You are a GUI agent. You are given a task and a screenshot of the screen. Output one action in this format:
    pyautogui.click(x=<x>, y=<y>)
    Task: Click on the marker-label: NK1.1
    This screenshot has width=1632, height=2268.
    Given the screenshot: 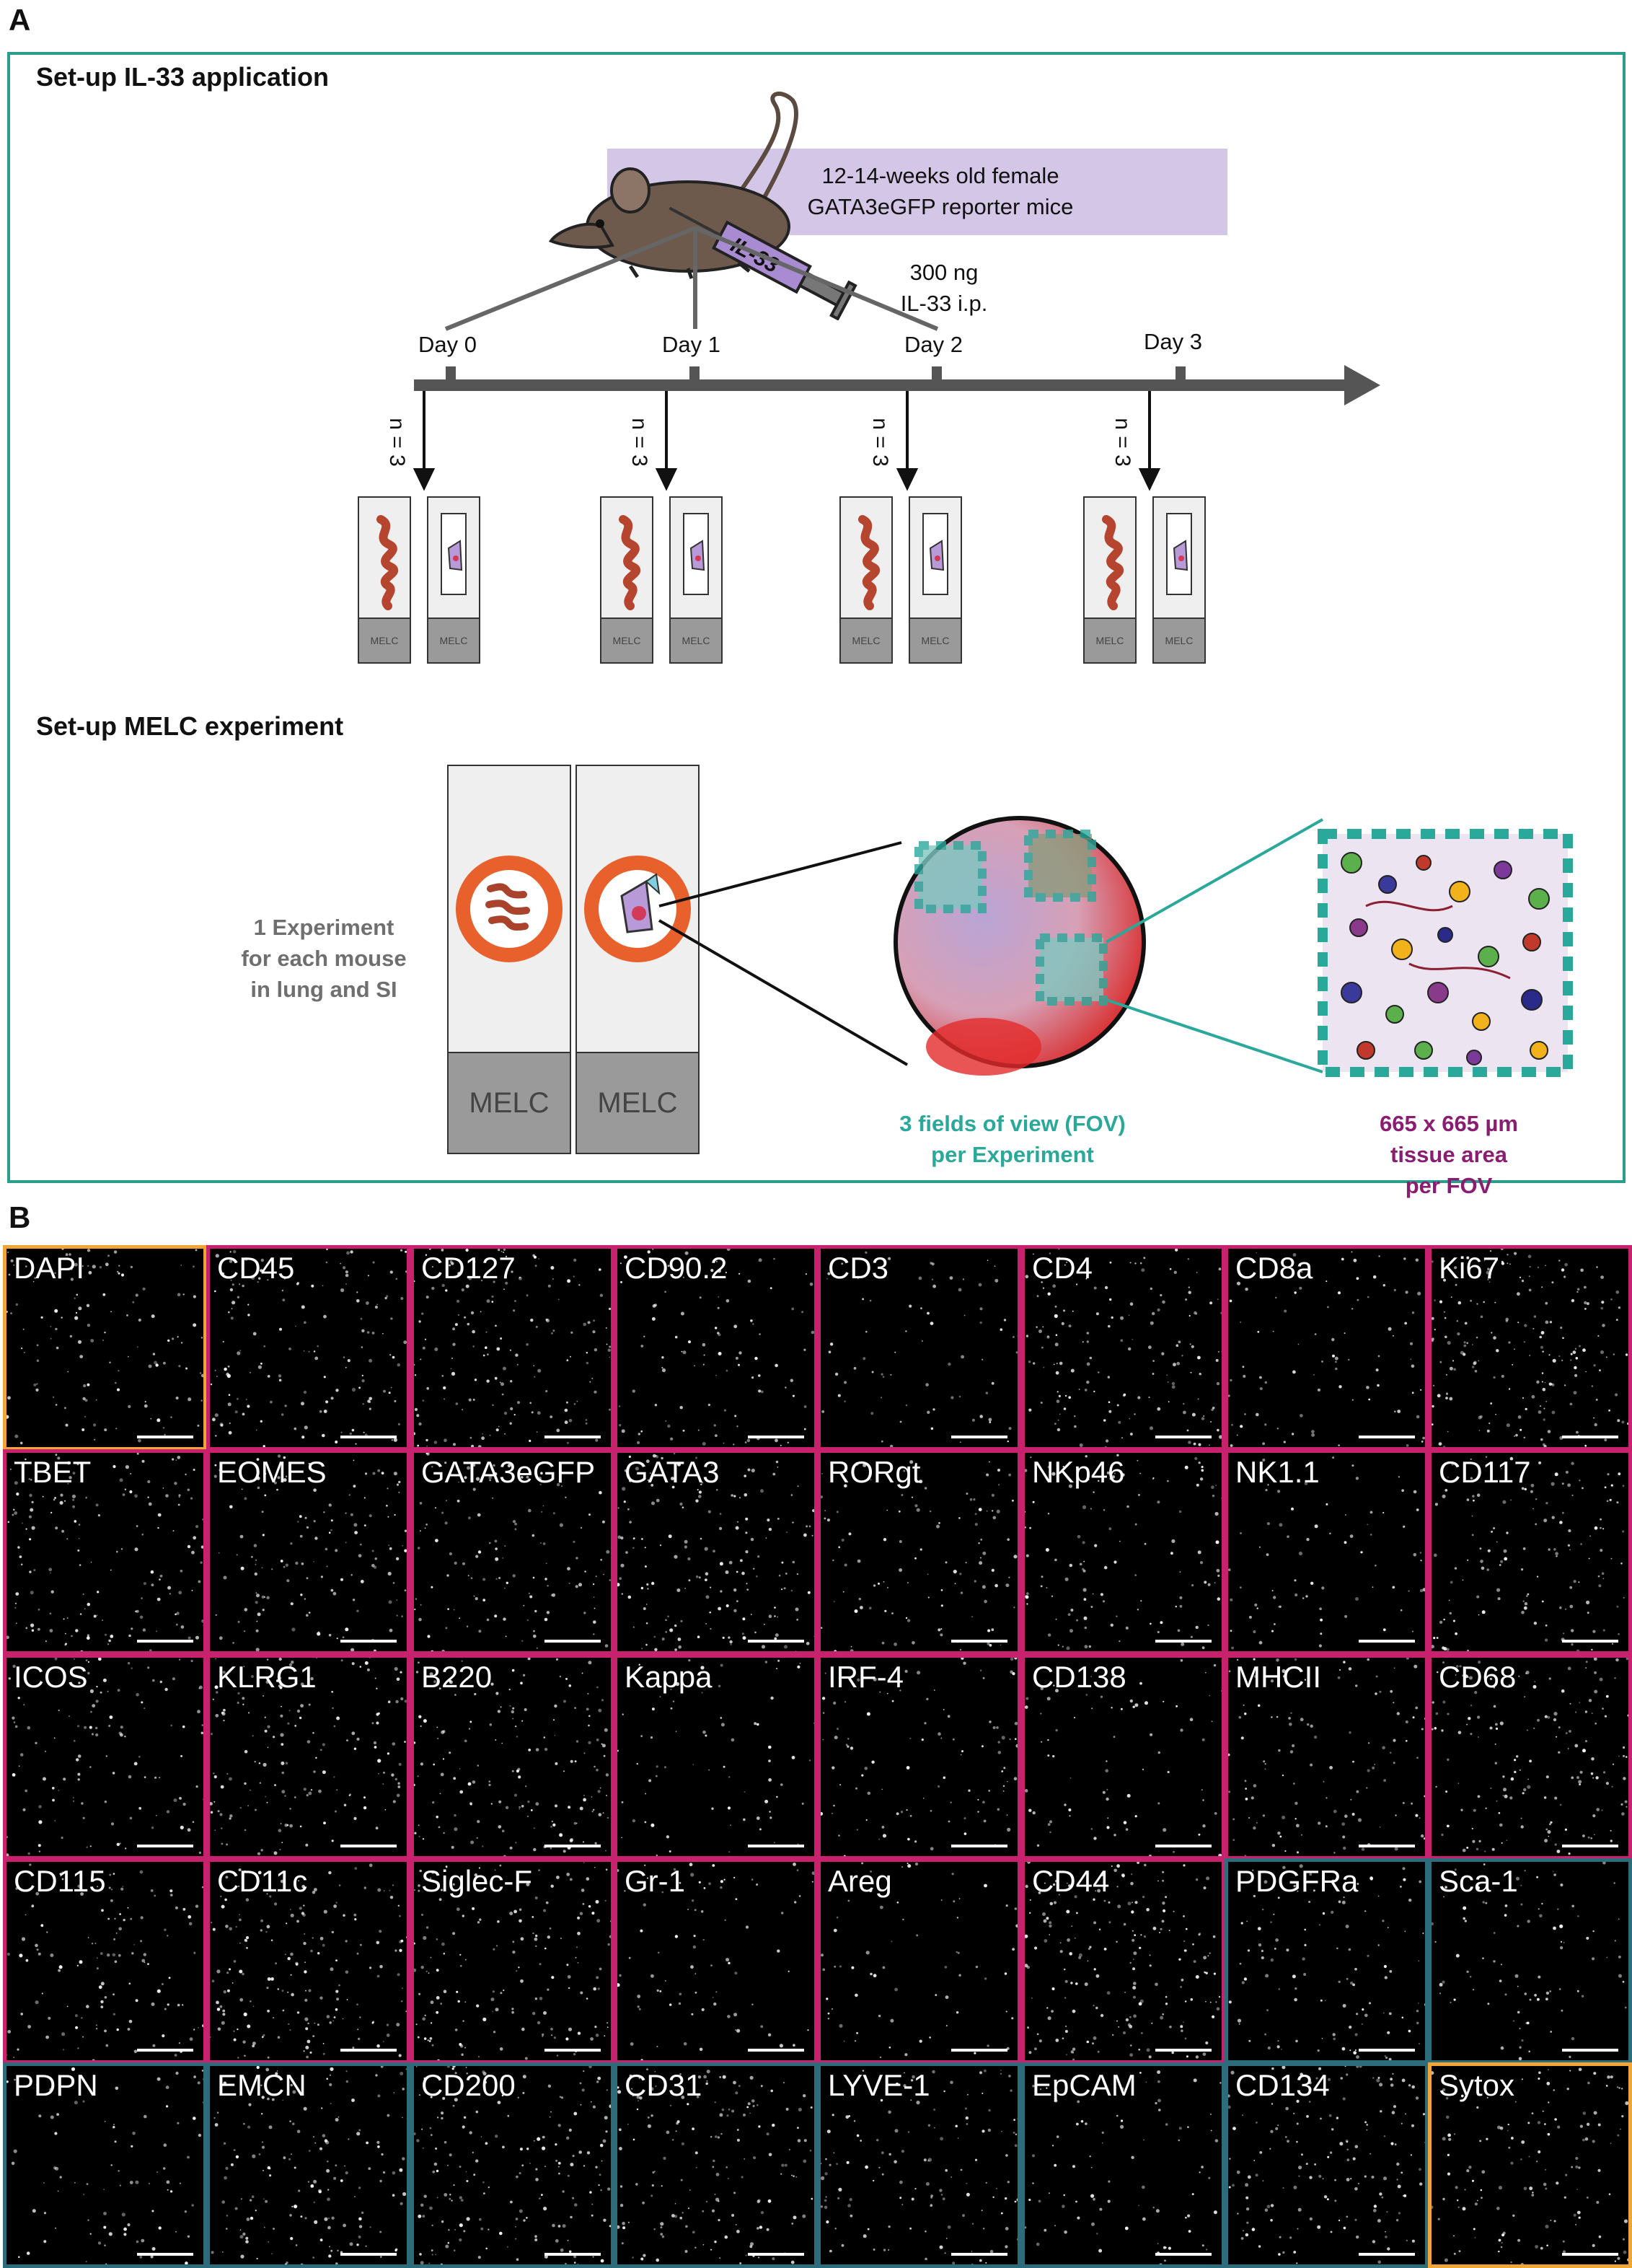 What is the action you would take?
    pyautogui.click(x=1277, y=1472)
    